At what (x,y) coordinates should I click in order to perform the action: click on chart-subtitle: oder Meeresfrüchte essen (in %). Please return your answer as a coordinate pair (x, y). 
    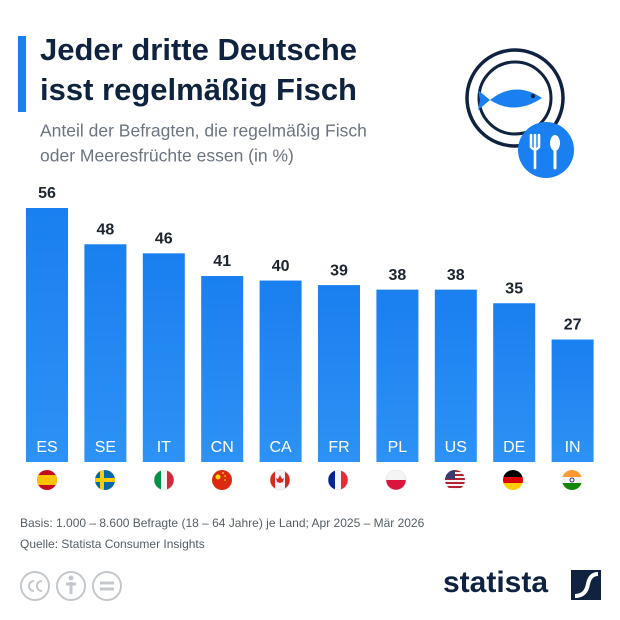
    Looking at the image, I should click on (167, 156).